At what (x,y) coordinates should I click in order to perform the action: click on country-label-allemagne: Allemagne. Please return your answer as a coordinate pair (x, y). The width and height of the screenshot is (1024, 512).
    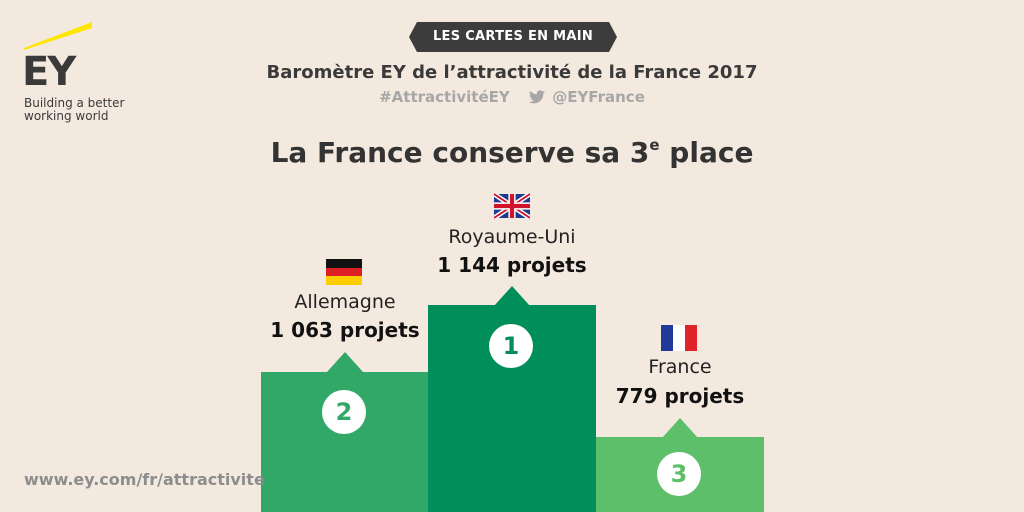
    Looking at the image, I should click on (345, 302).